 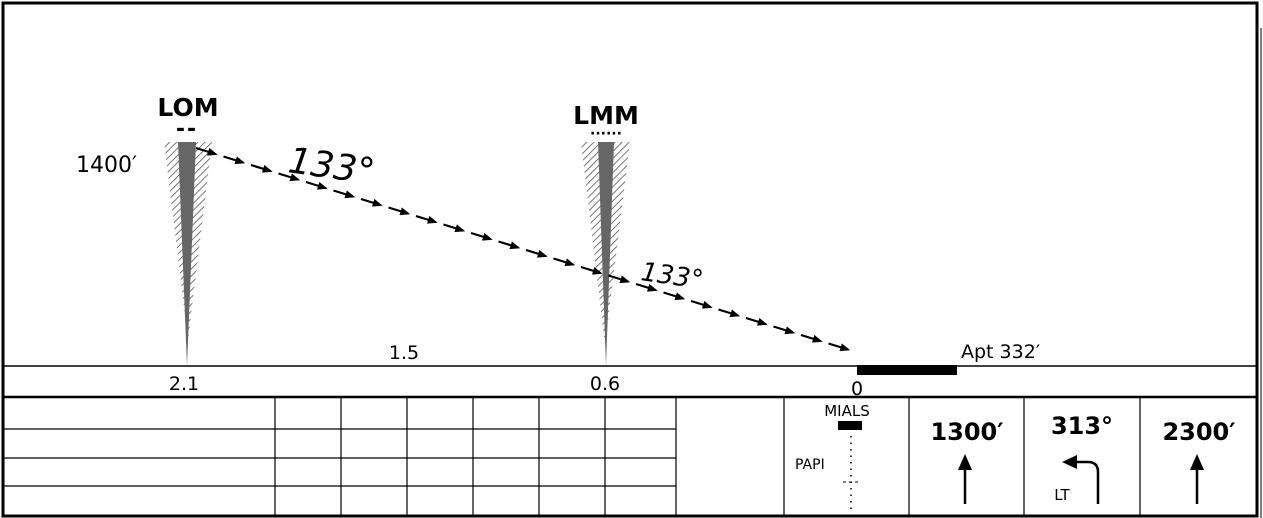 I want to click on mials-label: MIALS, so click(x=847, y=411).